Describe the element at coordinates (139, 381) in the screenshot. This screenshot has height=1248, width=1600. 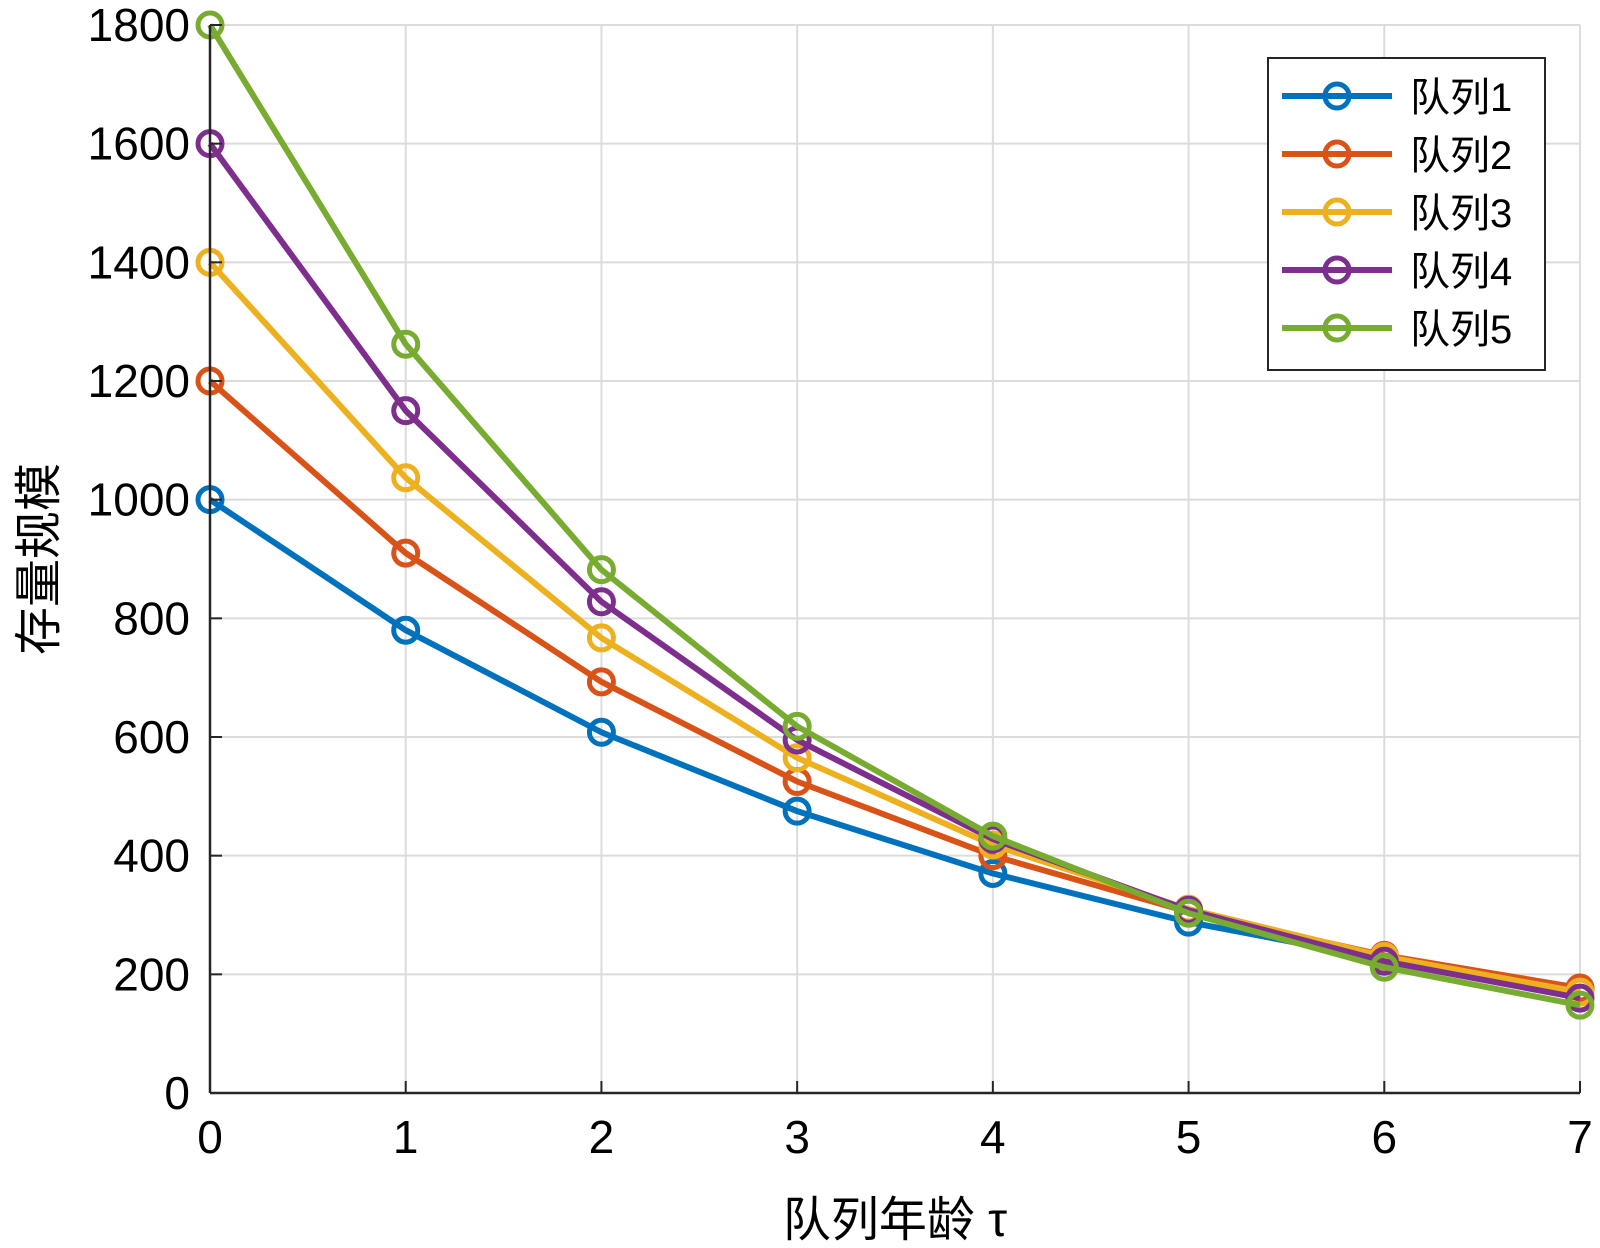
I see `y-tick-label: 1200` at that location.